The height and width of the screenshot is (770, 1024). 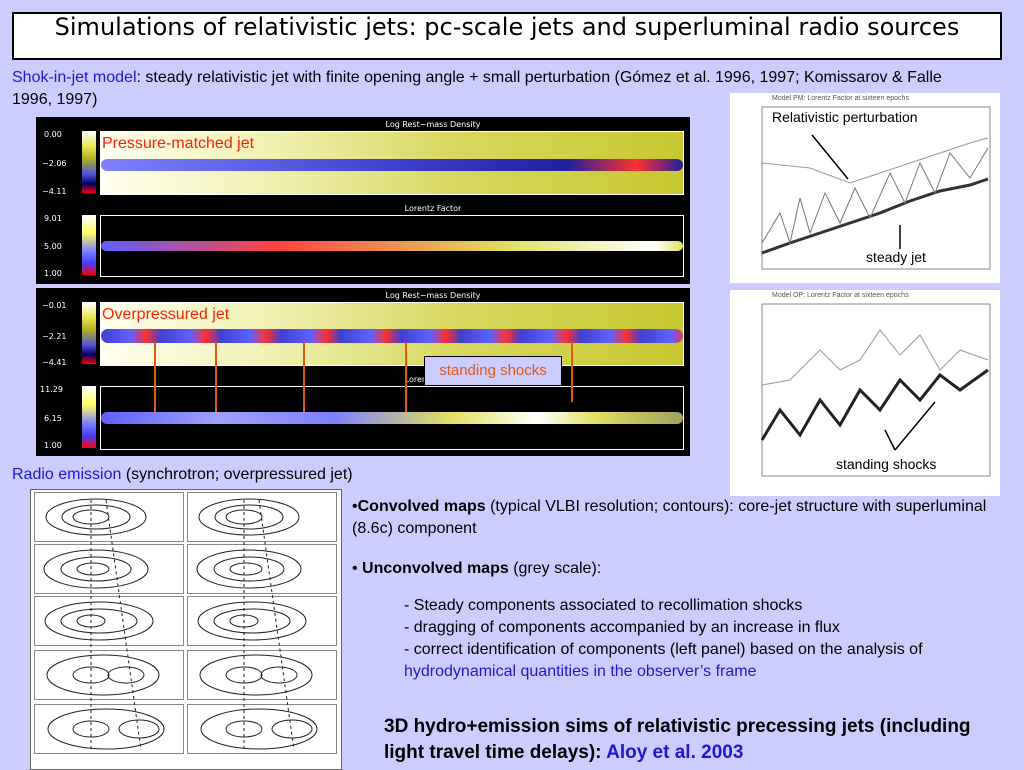 I want to click on lorentz-map-top, so click(x=392, y=246).